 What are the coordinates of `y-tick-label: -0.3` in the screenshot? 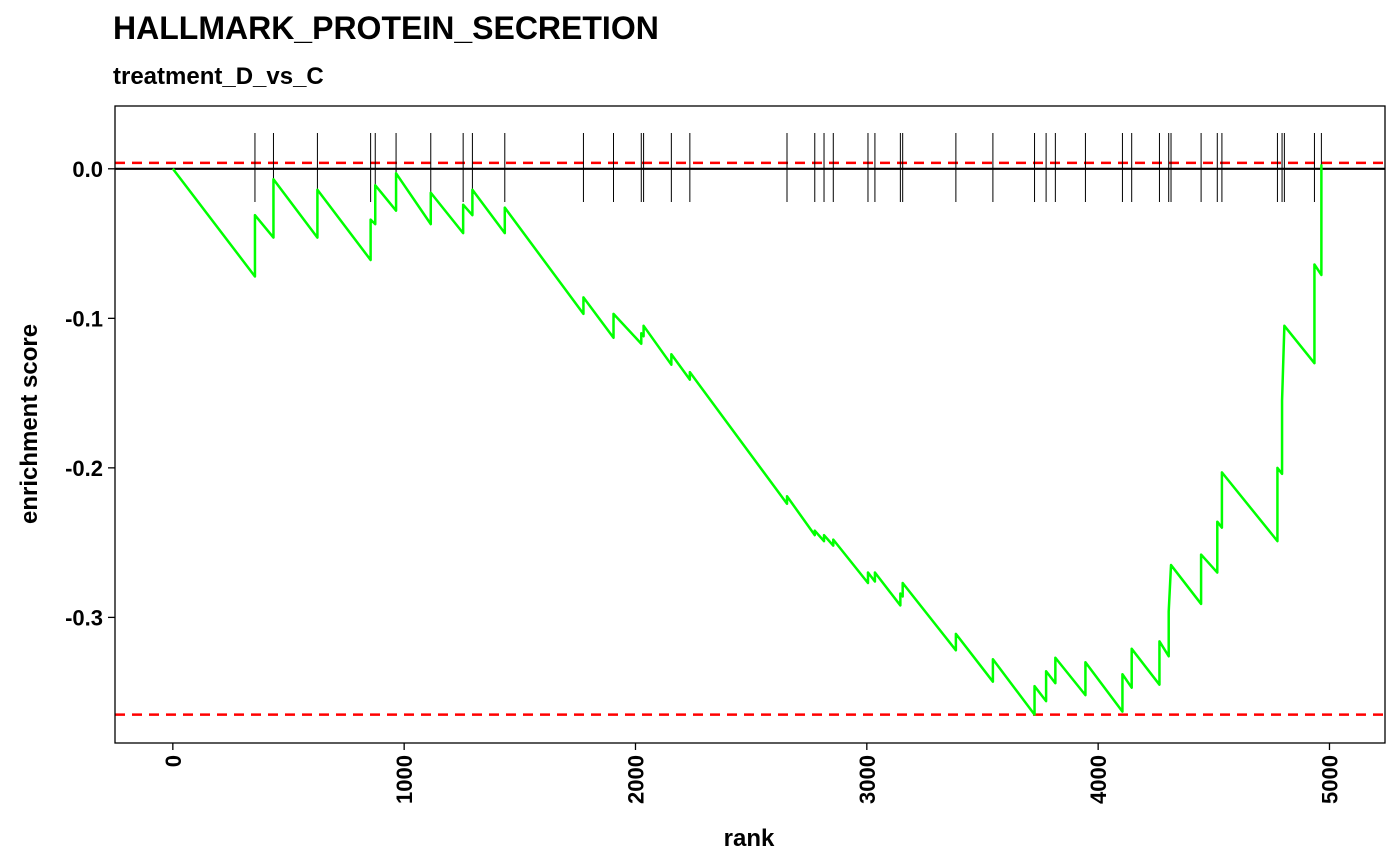 It's located at (84, 617).